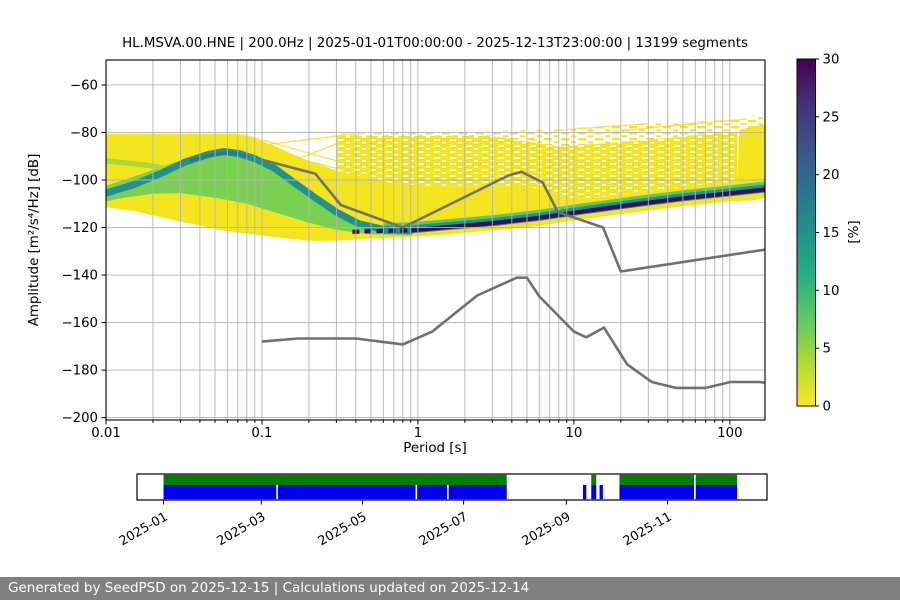  I want to click on heatmap-green-streak, so click(138, 164).